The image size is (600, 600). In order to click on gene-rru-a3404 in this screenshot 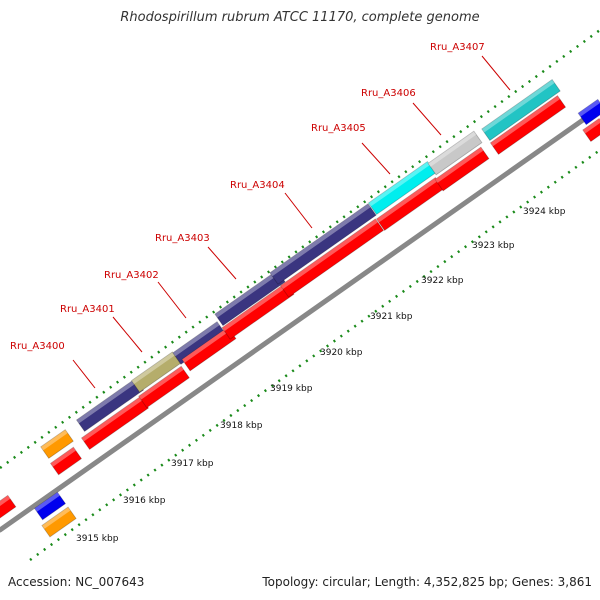, I will do `click(323, 244)`.